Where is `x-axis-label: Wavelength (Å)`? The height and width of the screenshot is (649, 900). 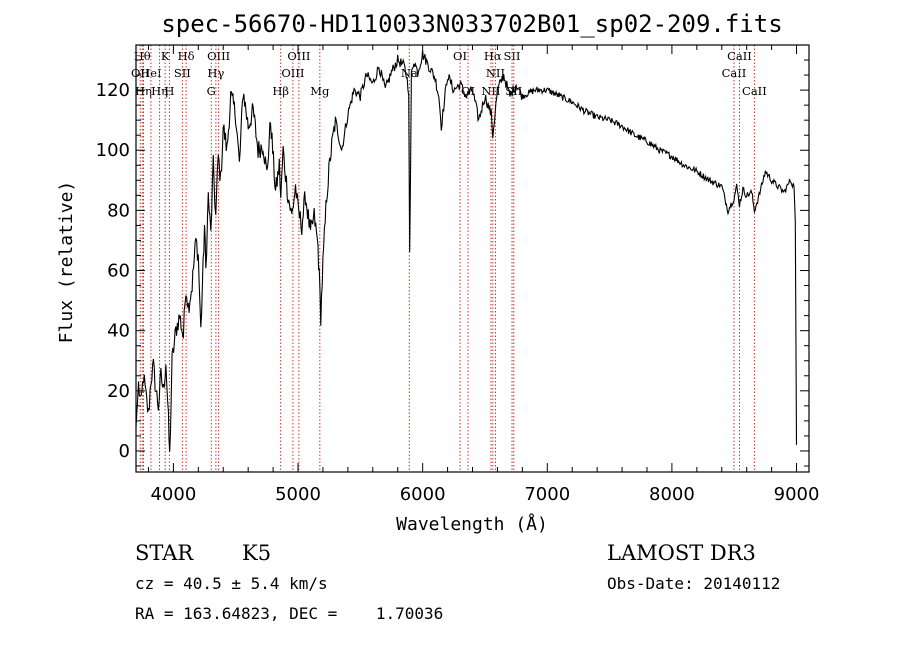 x-axis-label: Wavelength (Å) is located at coordinates (472, 524).